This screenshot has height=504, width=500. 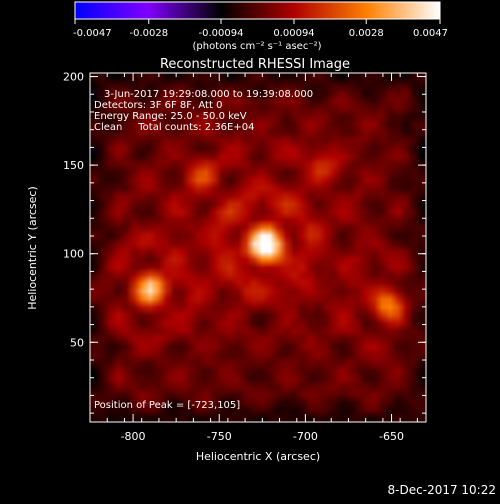 I want to click on annotation-line: Energy Range: 25.0 - 50.0 keV, so click(x=170, y=116).